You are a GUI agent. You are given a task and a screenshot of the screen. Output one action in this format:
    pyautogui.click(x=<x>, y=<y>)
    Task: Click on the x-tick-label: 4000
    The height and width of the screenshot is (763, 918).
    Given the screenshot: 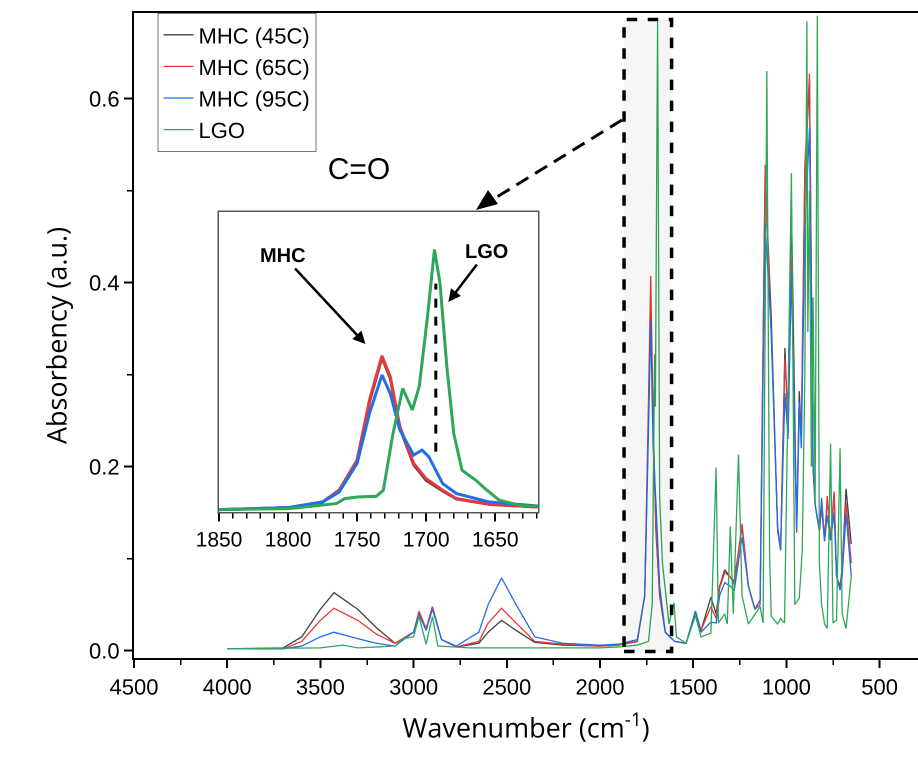 What is the action you would take?
    pyautogui.click(x=227, y=687)
    